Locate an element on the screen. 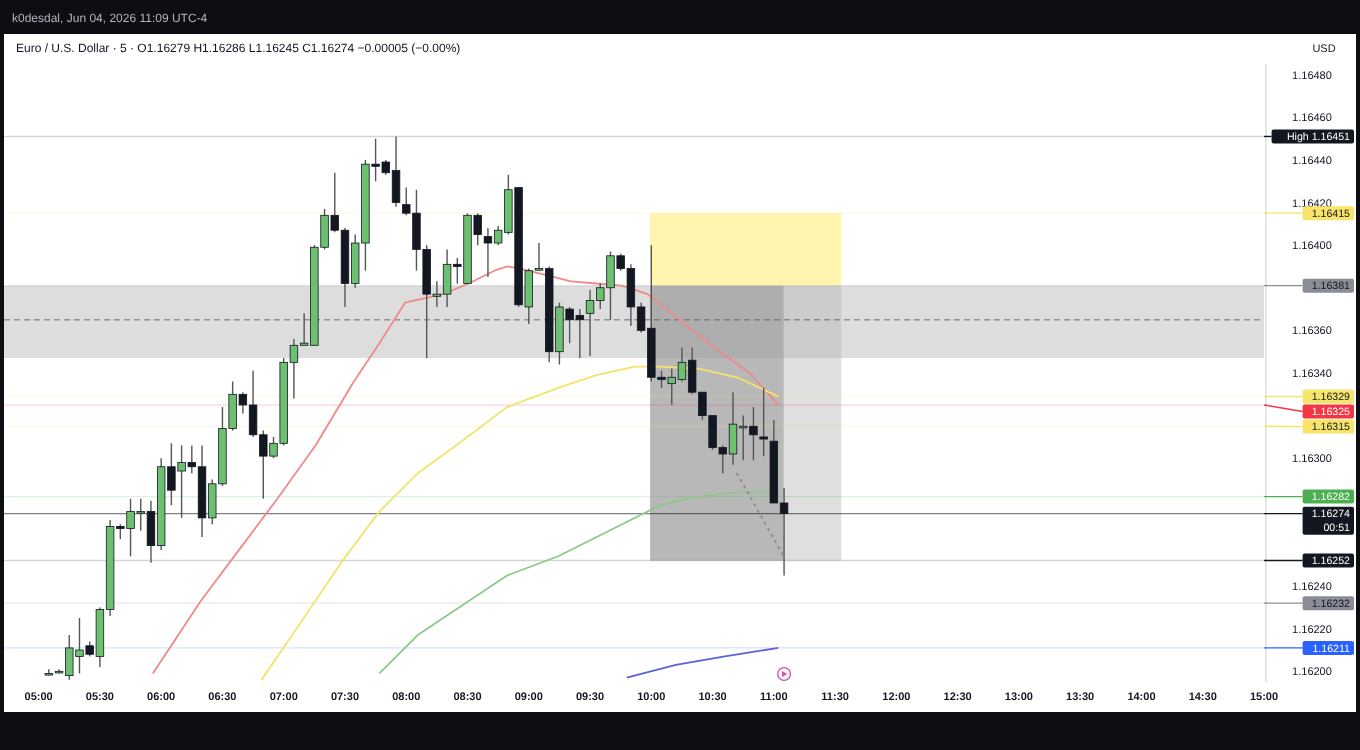 The image size is (1360, 750). line-series is located at coordinates (702, 663).